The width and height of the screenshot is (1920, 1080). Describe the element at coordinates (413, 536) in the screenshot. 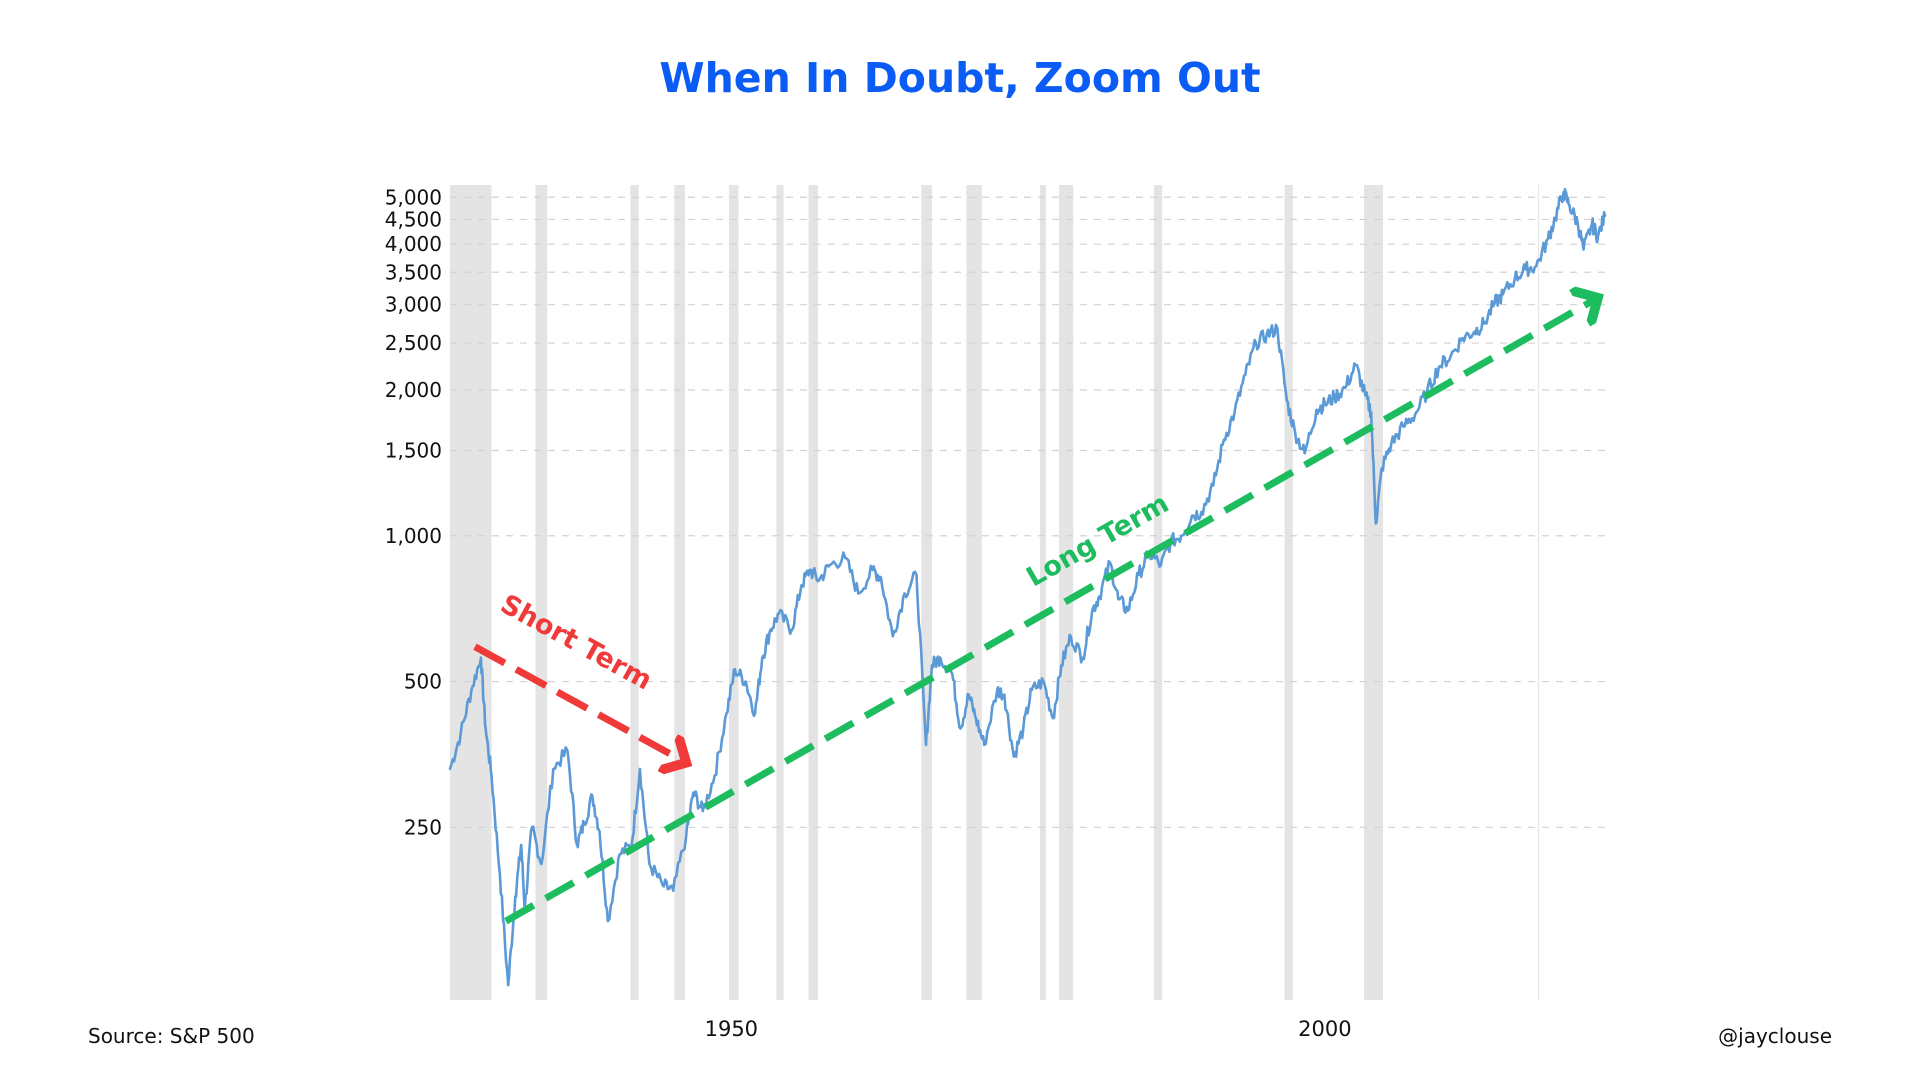

I see `y-tick-label: 1,000` at that location.